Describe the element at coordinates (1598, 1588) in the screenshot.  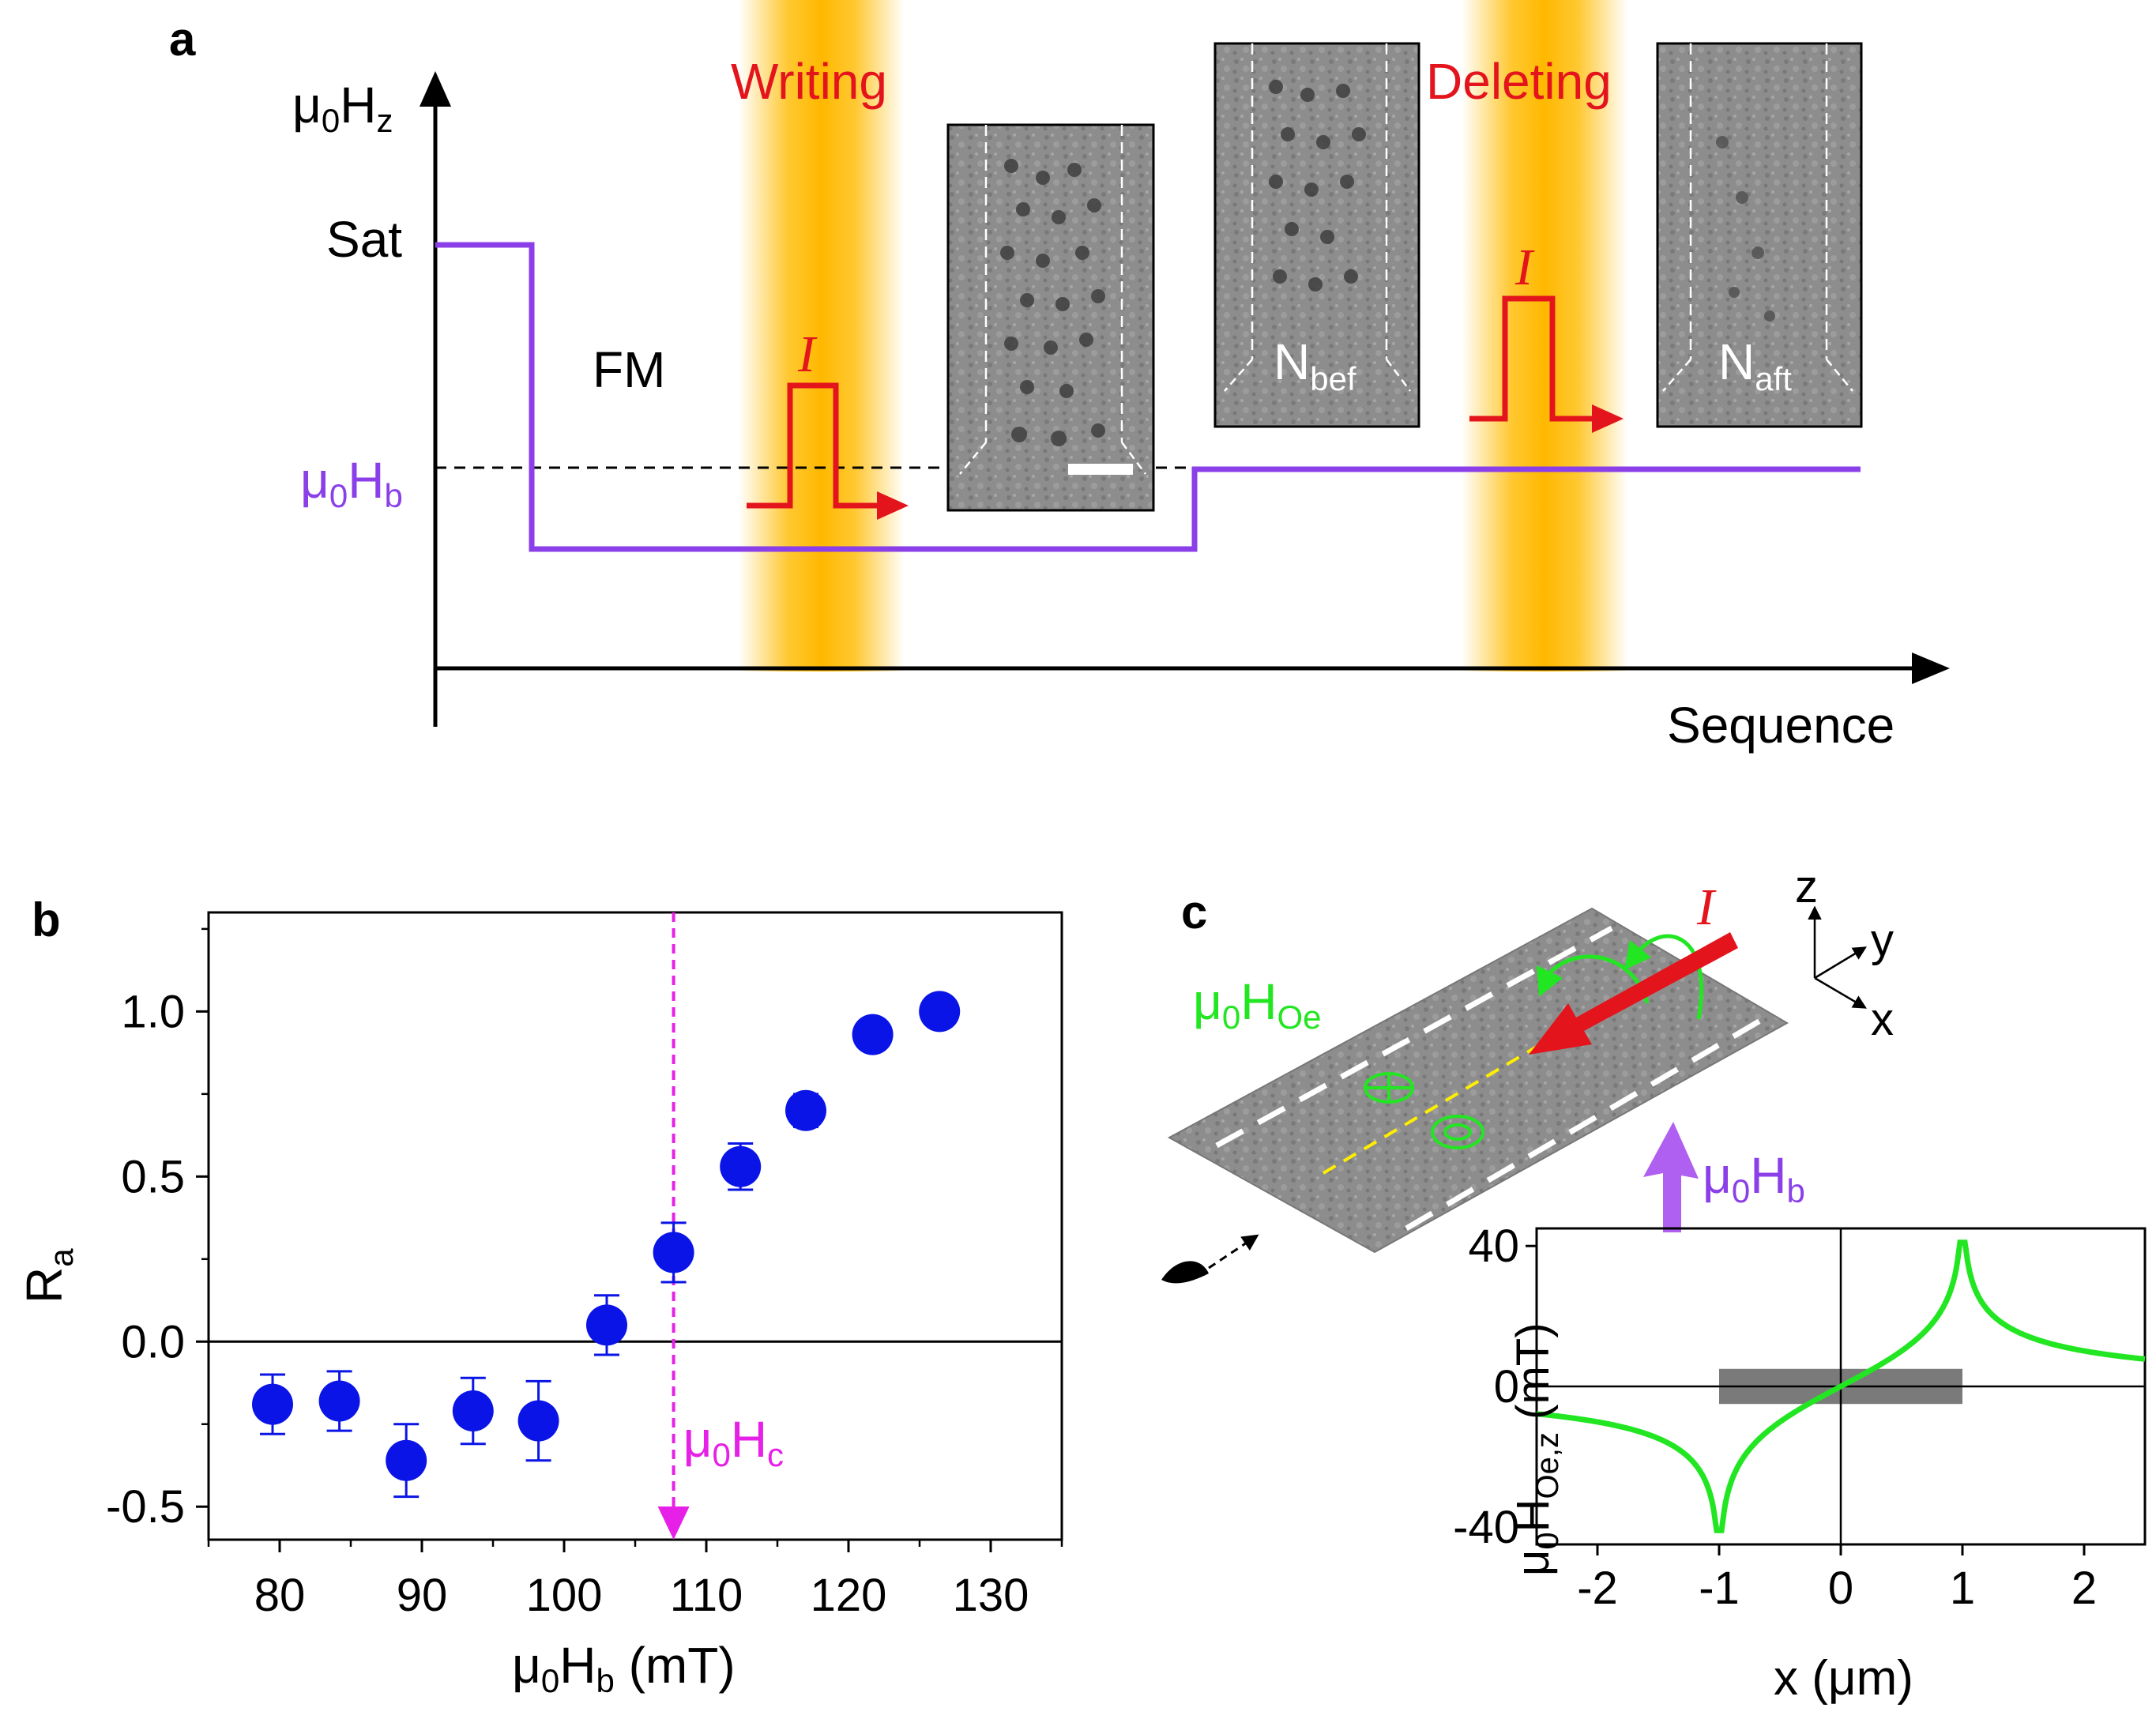
I see `inset-x-tick-label: -2` at that location.